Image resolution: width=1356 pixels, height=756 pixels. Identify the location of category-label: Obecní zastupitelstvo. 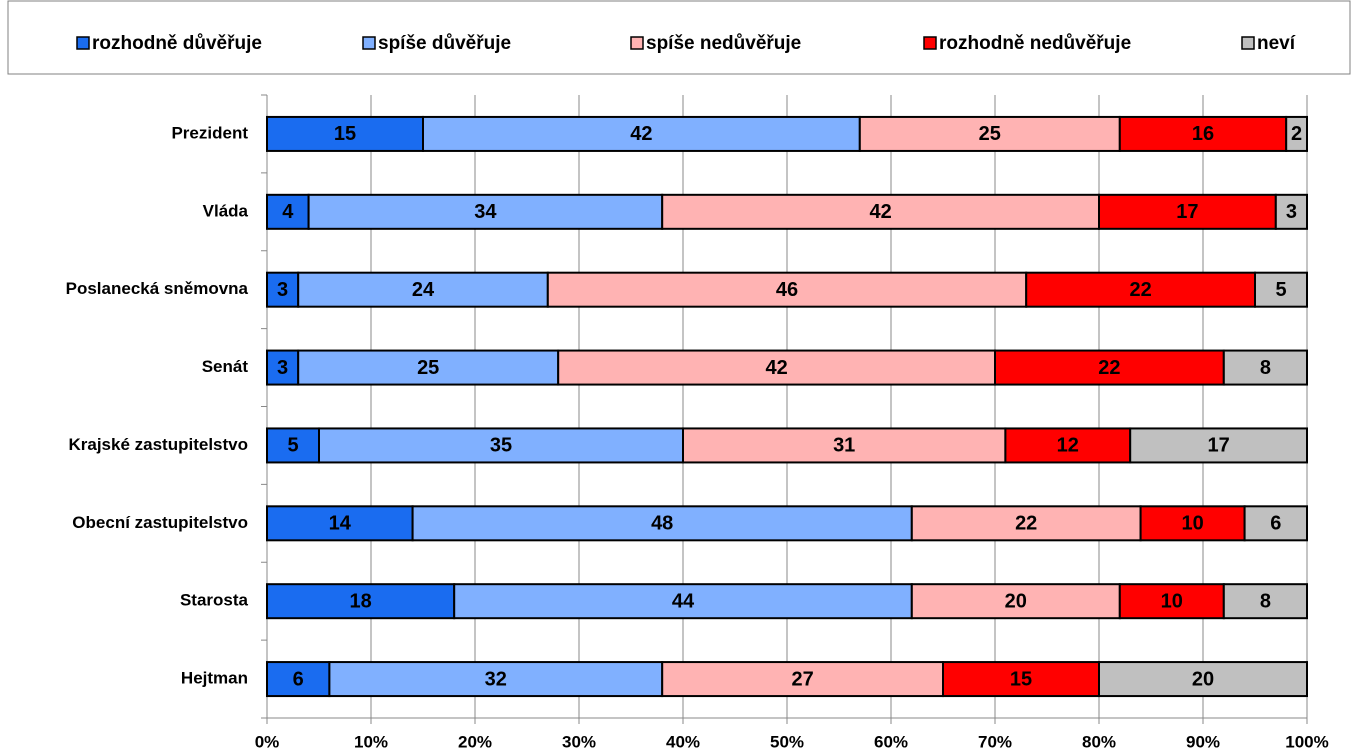
(160, 522).